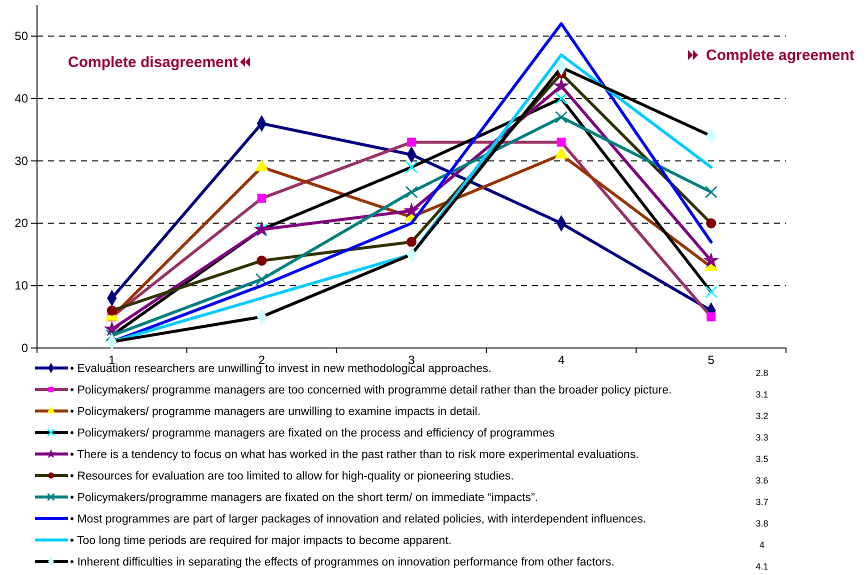  Describe the element at coordinates (561, 360) in the screenshot. I see `x-tick-label: 4` at that location.